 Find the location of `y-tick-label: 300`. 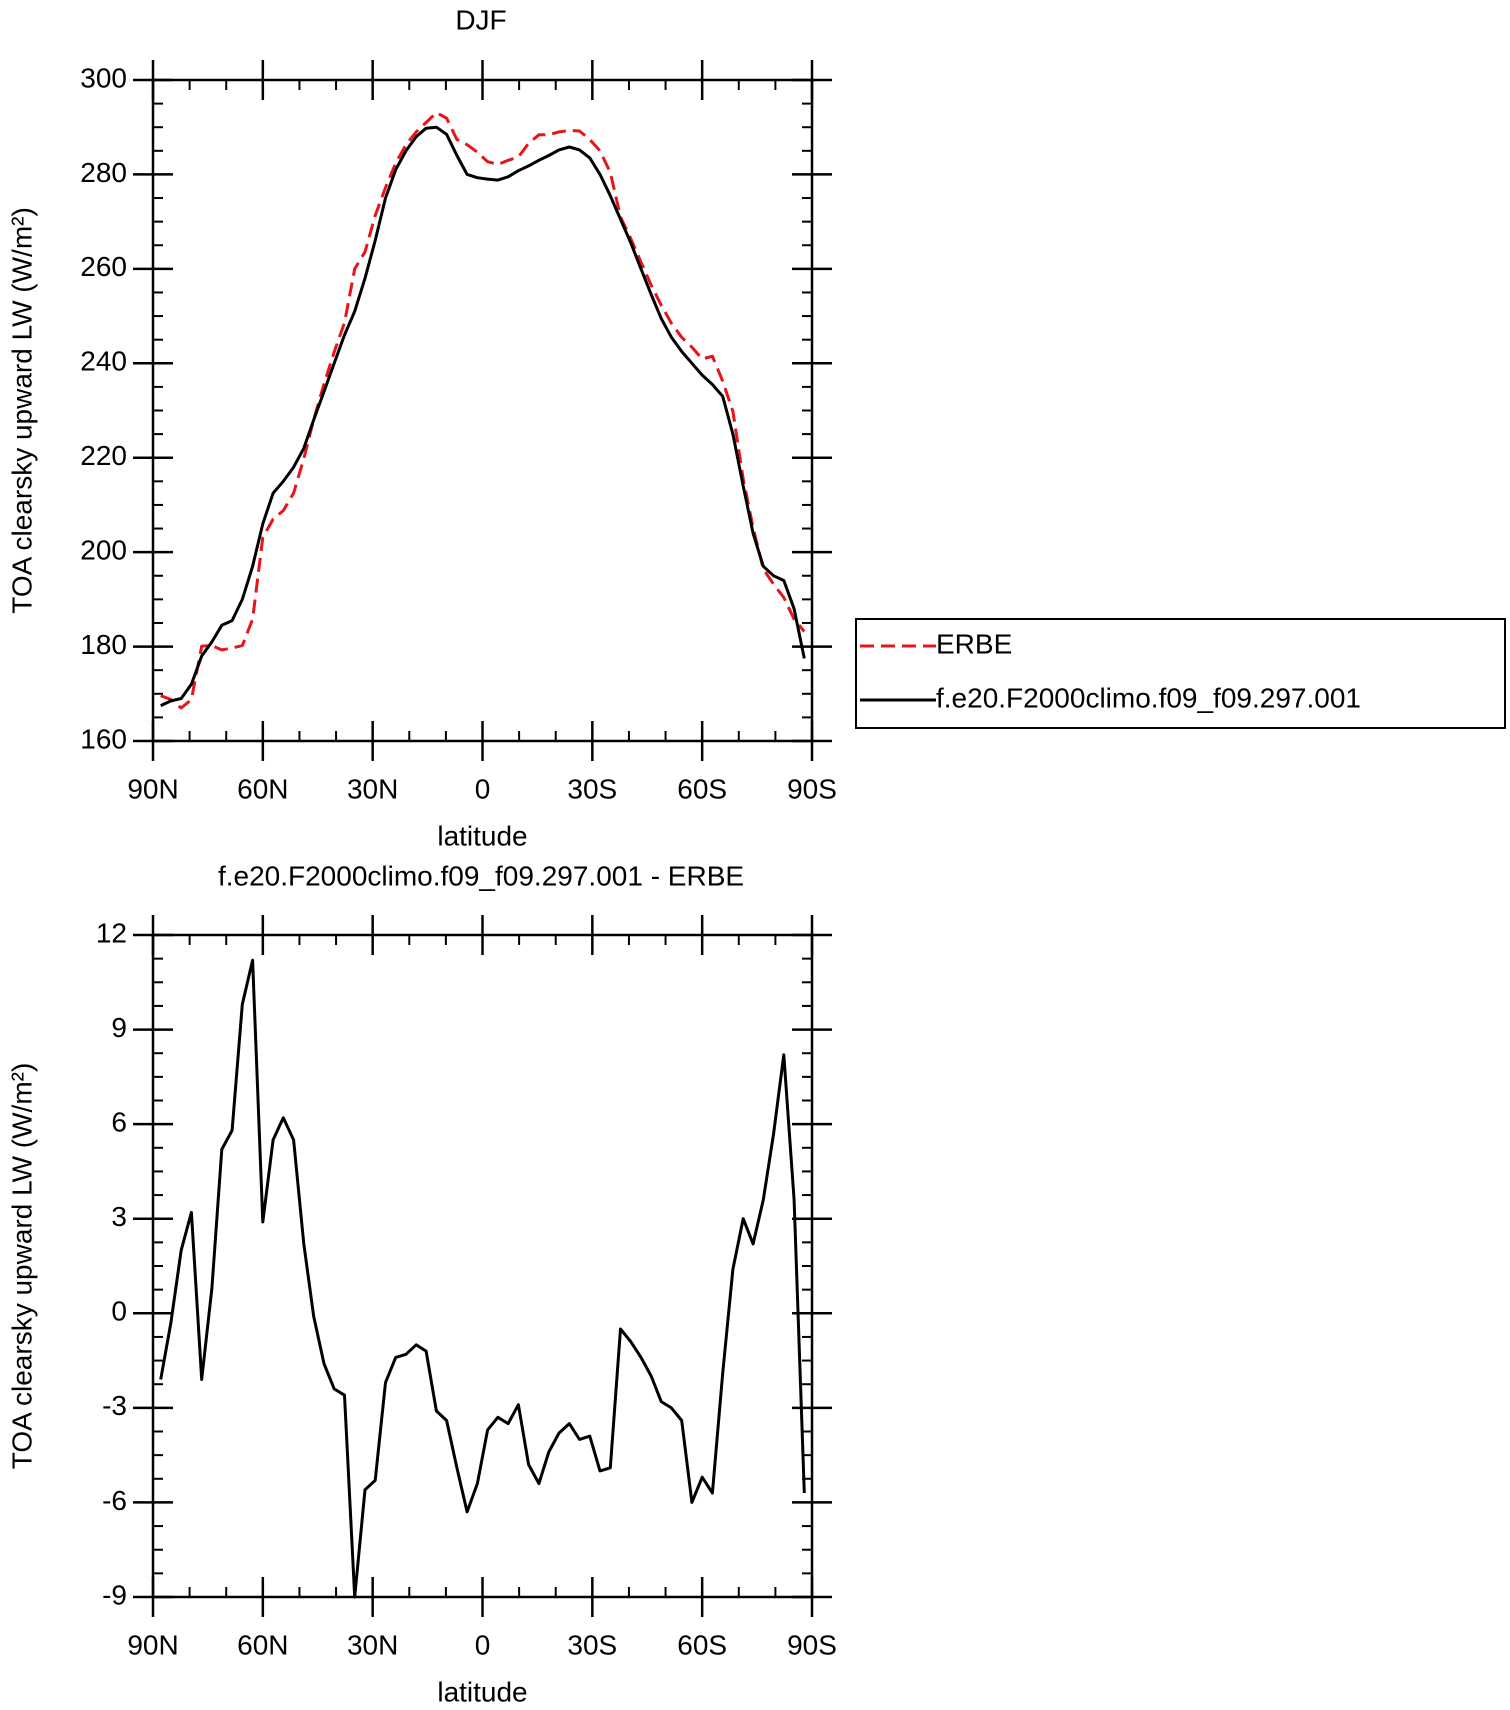

y-tick-label: 300 is located at coordinates (103, 77).